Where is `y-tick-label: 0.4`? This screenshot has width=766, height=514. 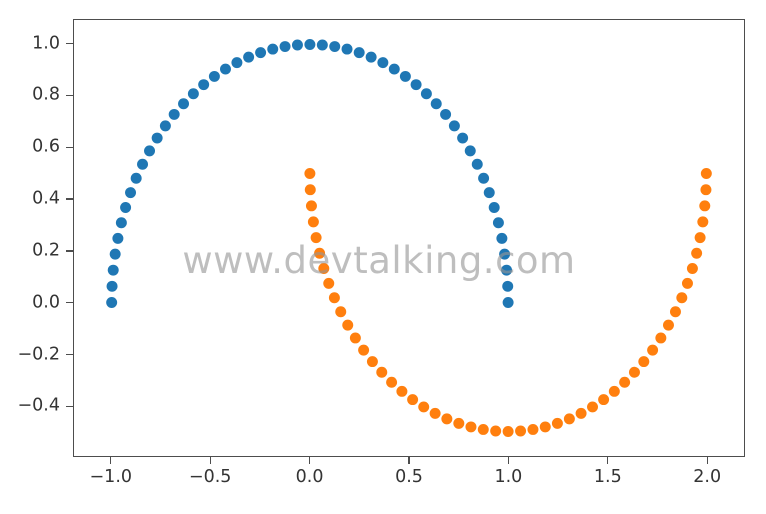 y-tick-label: 0.4 is located at coordinates (46, 198).